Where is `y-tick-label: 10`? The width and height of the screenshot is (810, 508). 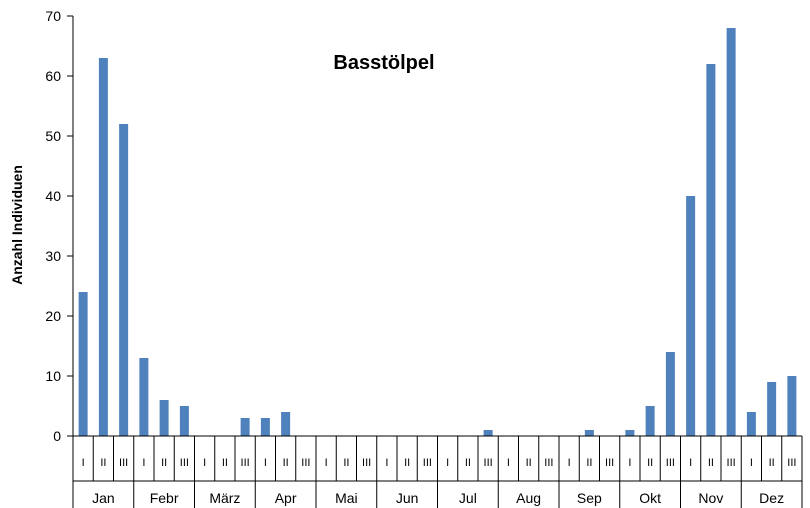 y-tick-label: 10 is located at coordinates (53, 376).